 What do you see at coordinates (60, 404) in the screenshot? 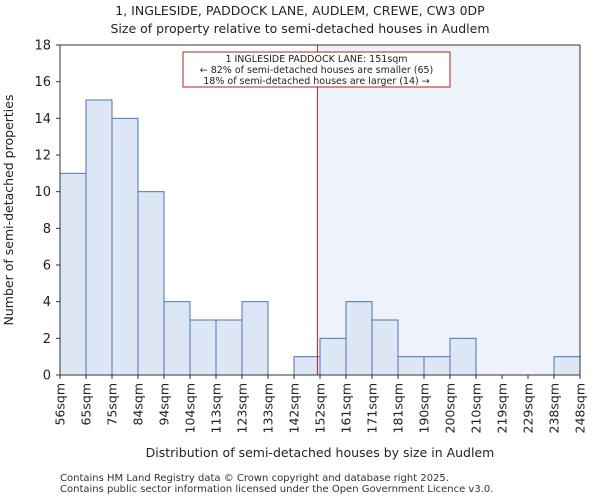
I see `x-tick-label: 56sqm` at bounding box center [60, 404].